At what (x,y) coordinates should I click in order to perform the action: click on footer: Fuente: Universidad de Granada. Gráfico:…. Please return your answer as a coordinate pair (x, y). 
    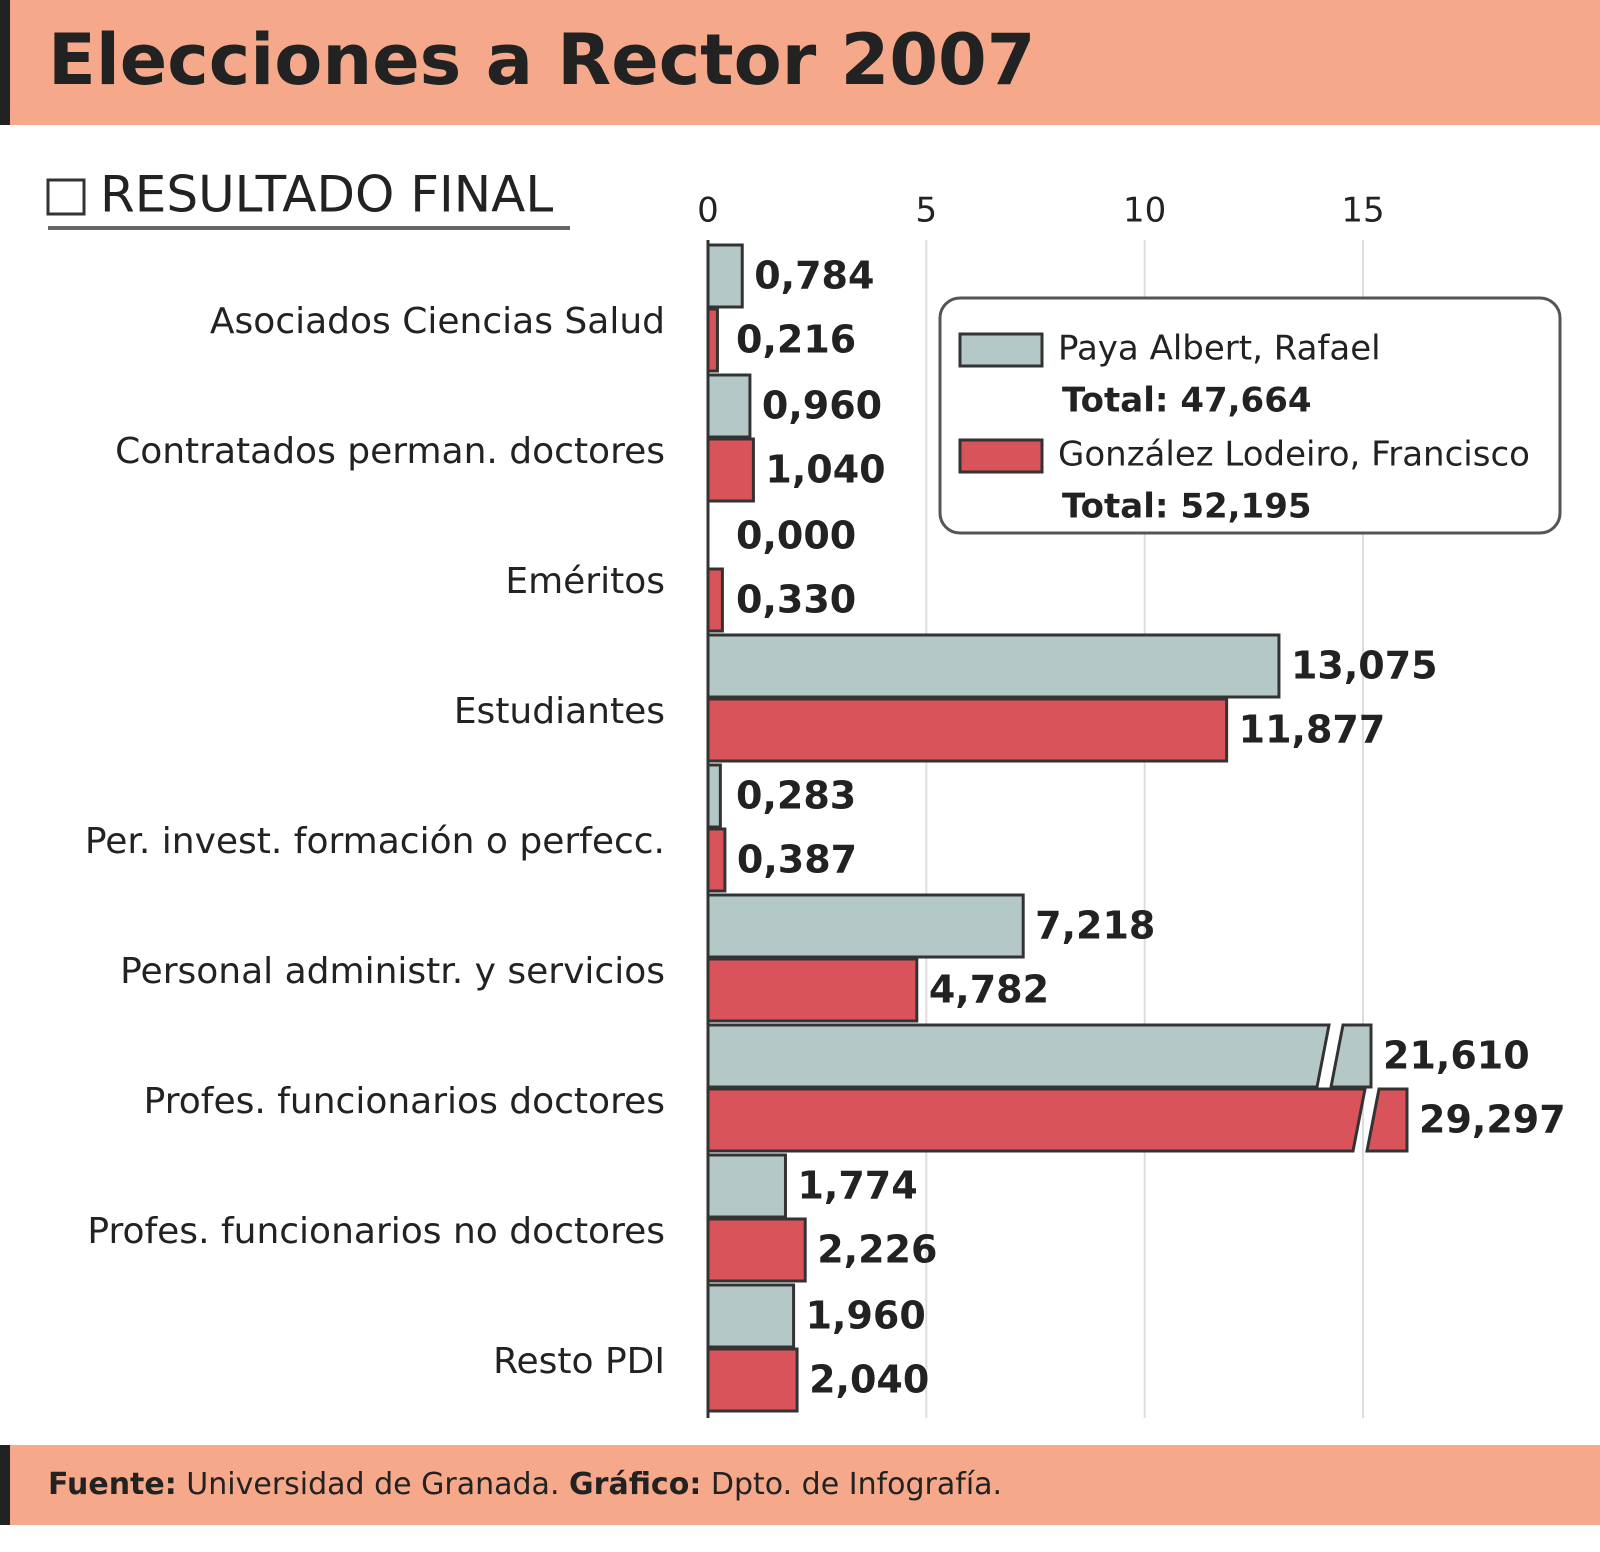
    Looking at the image, I should click on (525, 1484).